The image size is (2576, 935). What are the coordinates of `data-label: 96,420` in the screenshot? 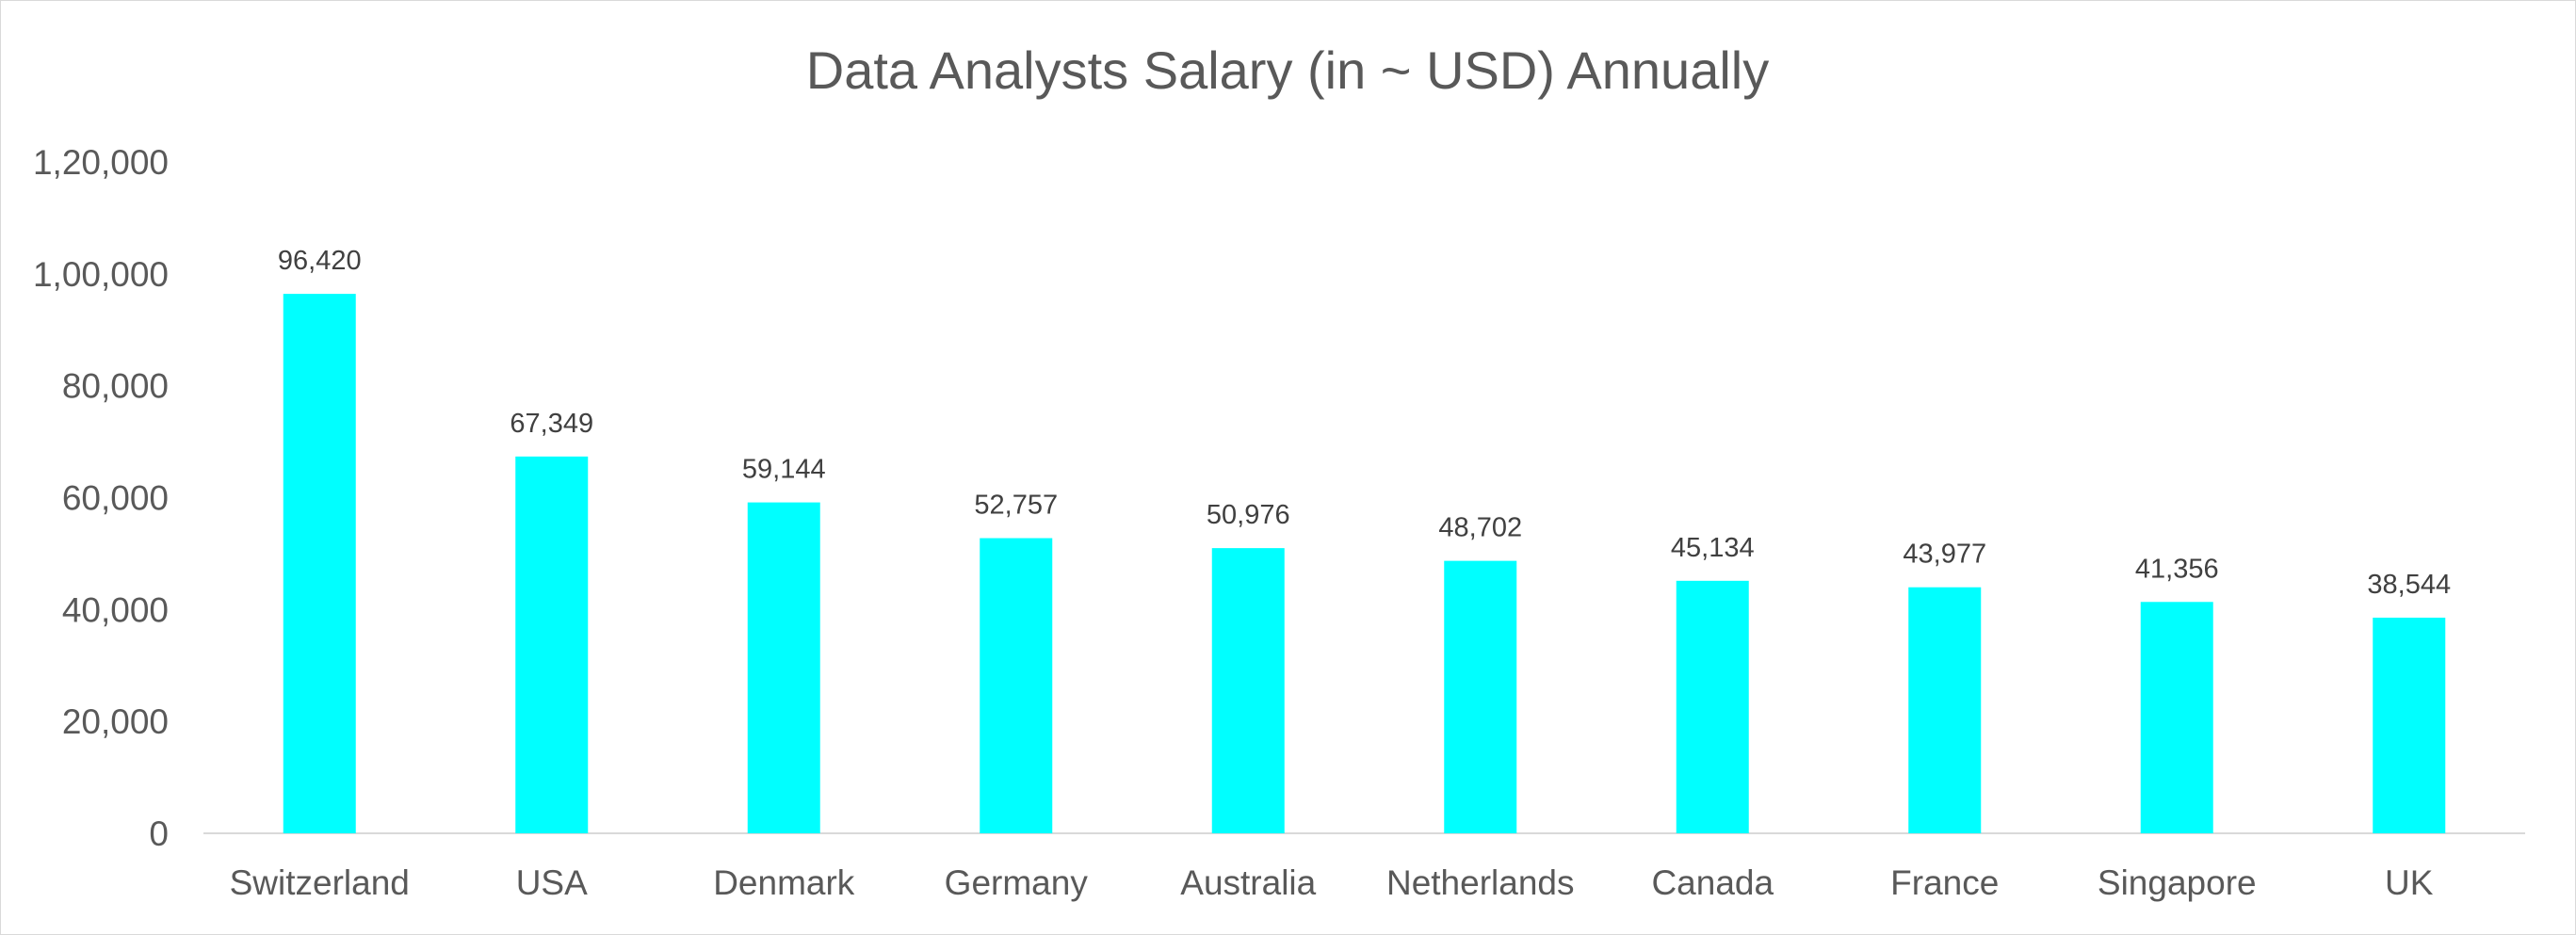 It's located at (320, 261).